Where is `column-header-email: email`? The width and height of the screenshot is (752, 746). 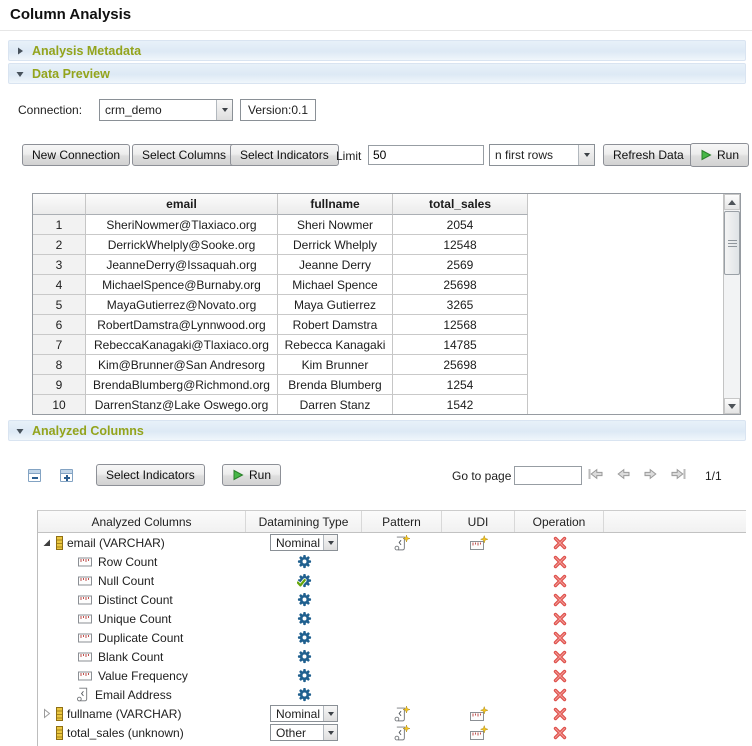 column-header-email: email is located at coordinates (182, 204).